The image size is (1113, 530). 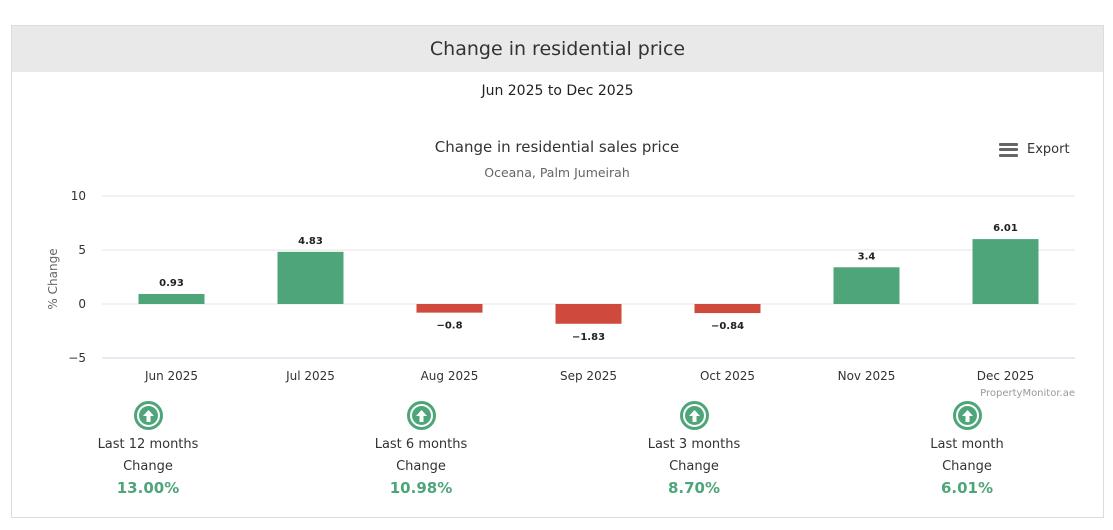 What do you see at coordinates (1006, 376) in the screenshot?
I see `x-tick-label: Dec 2025` at bounding box center [1006, 376].